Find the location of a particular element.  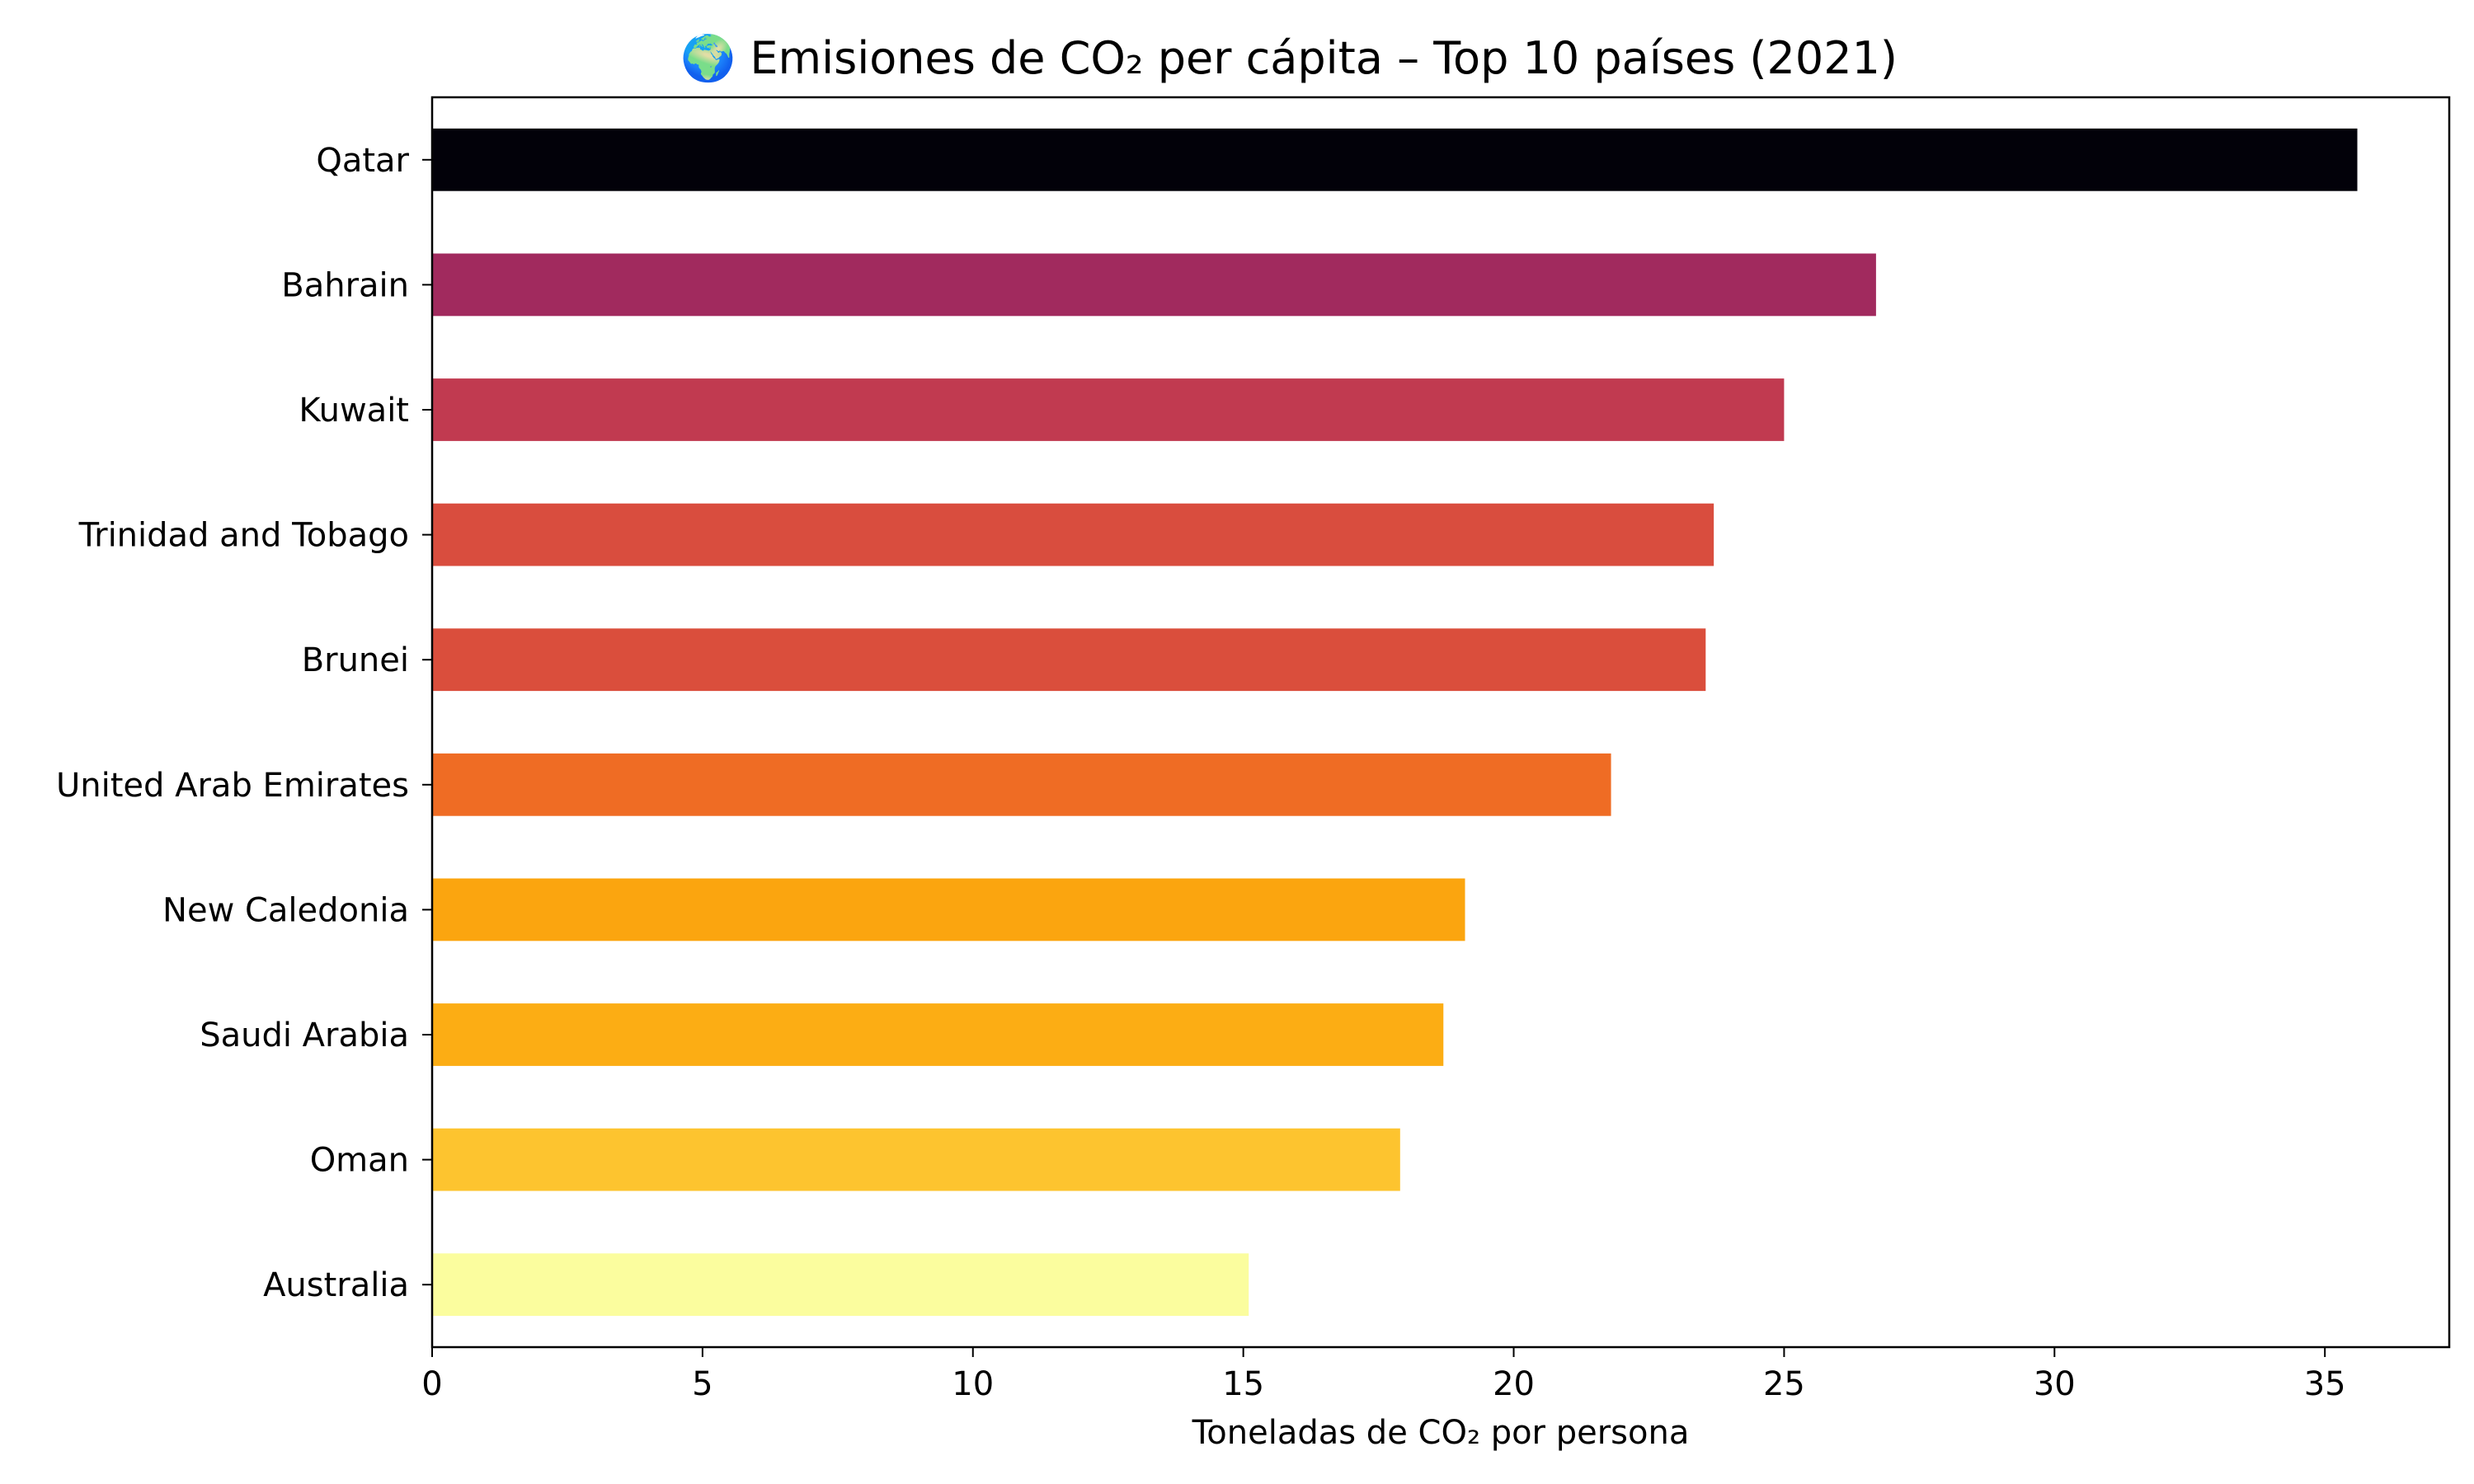

bar-kuwait is located at coordinates (1108, 409).